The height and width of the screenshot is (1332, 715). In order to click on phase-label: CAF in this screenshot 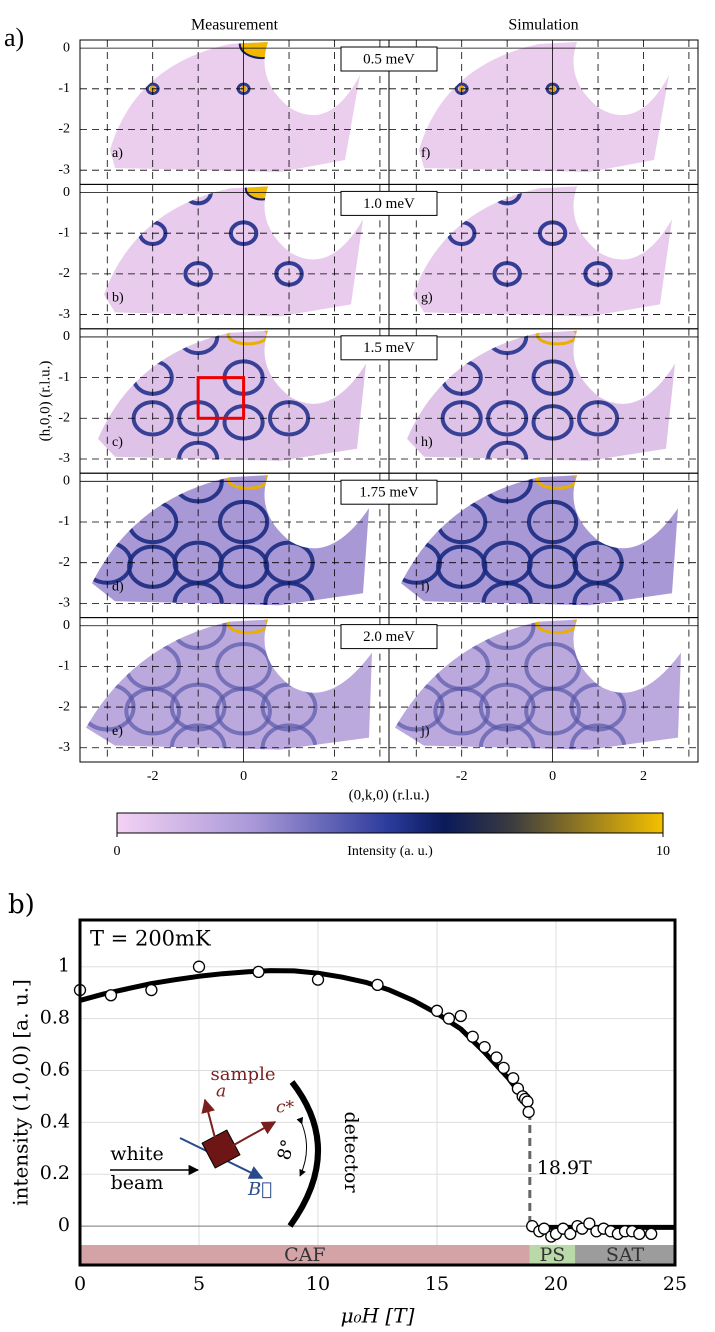, I will do `click(304, 1255)`.